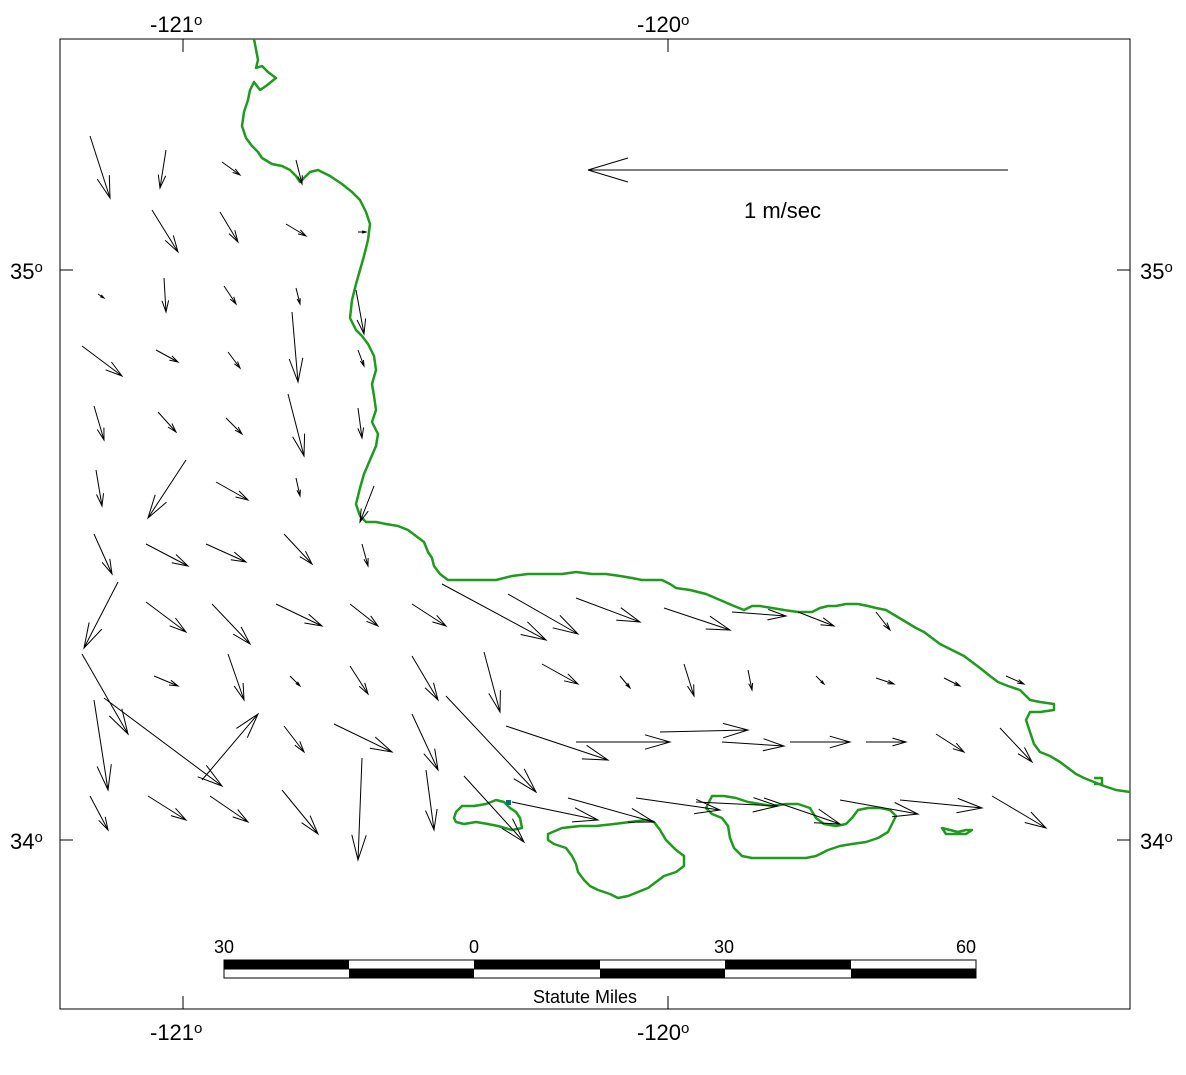 This screenshot has height=1075, width=1186. Describe the element at coordinates (957, 831) in the screenshot. I see `island-anacapa` at that location.